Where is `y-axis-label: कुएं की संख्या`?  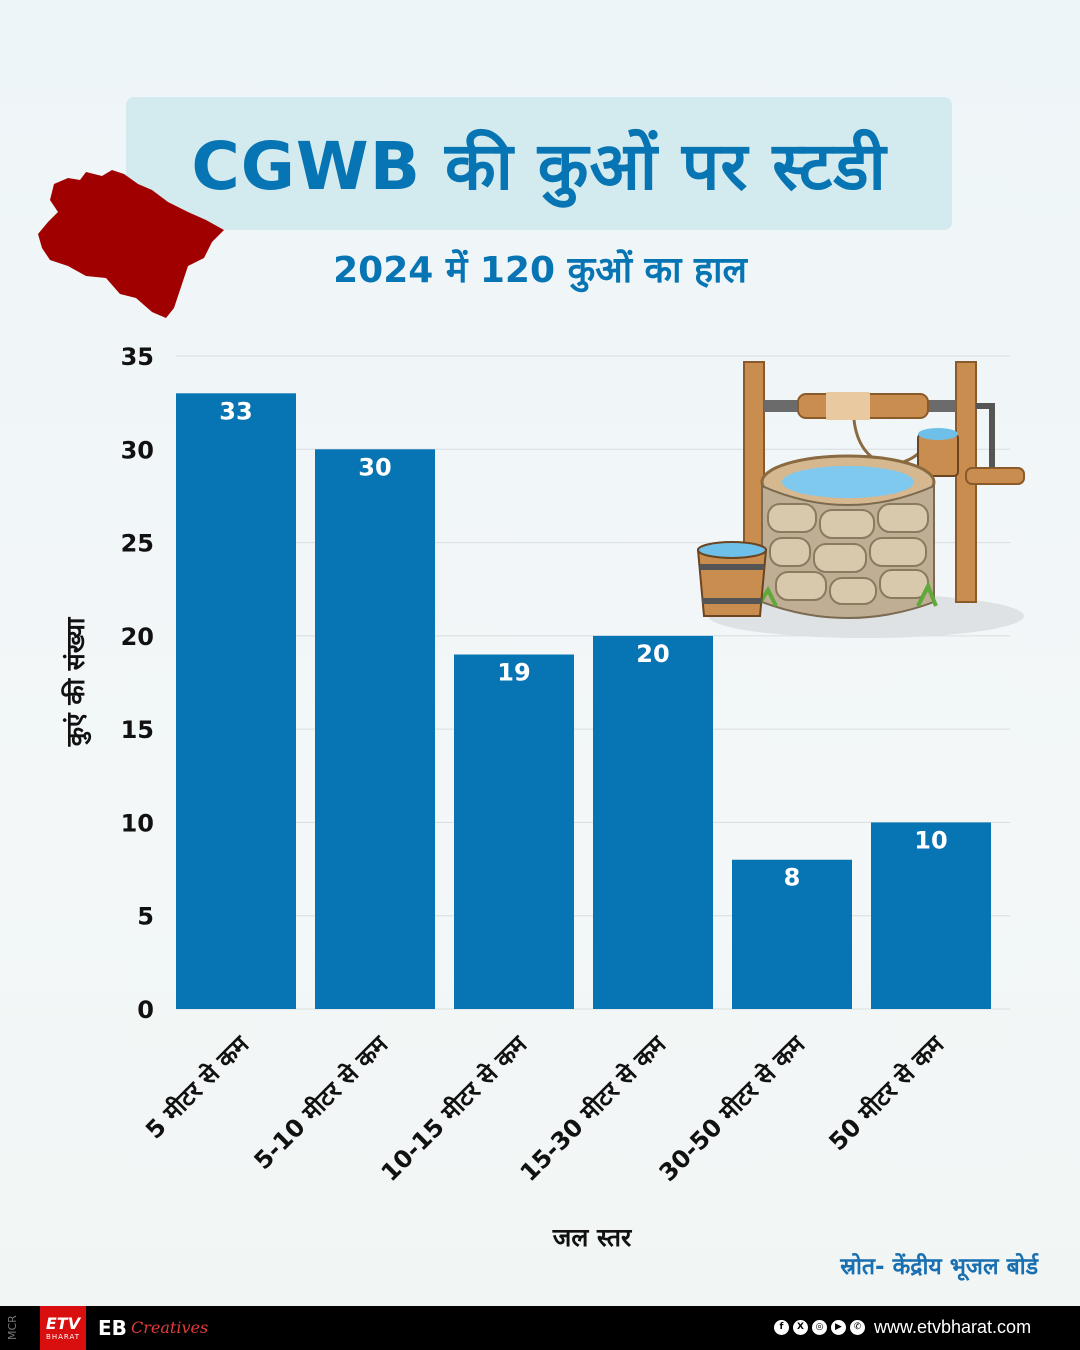
y-axis-label: कुएं की संख्या is located at coordinates (76, 681).